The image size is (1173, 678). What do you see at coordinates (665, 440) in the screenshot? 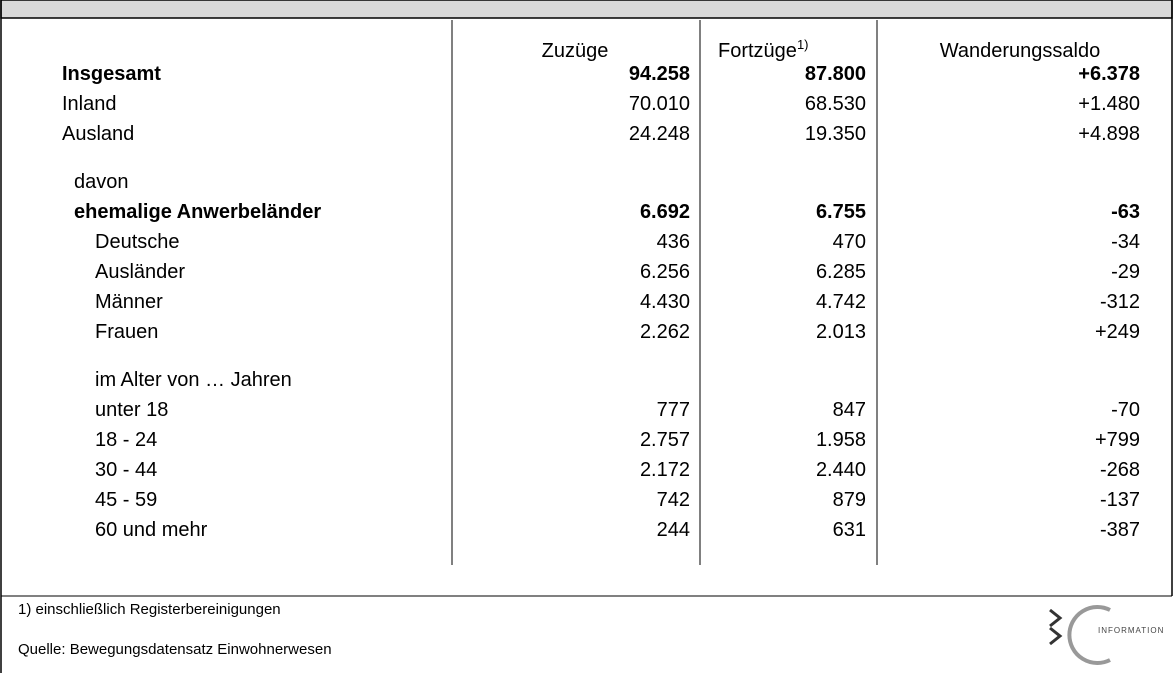
I see `cell: 2.757` at bounding box center [665, 440].